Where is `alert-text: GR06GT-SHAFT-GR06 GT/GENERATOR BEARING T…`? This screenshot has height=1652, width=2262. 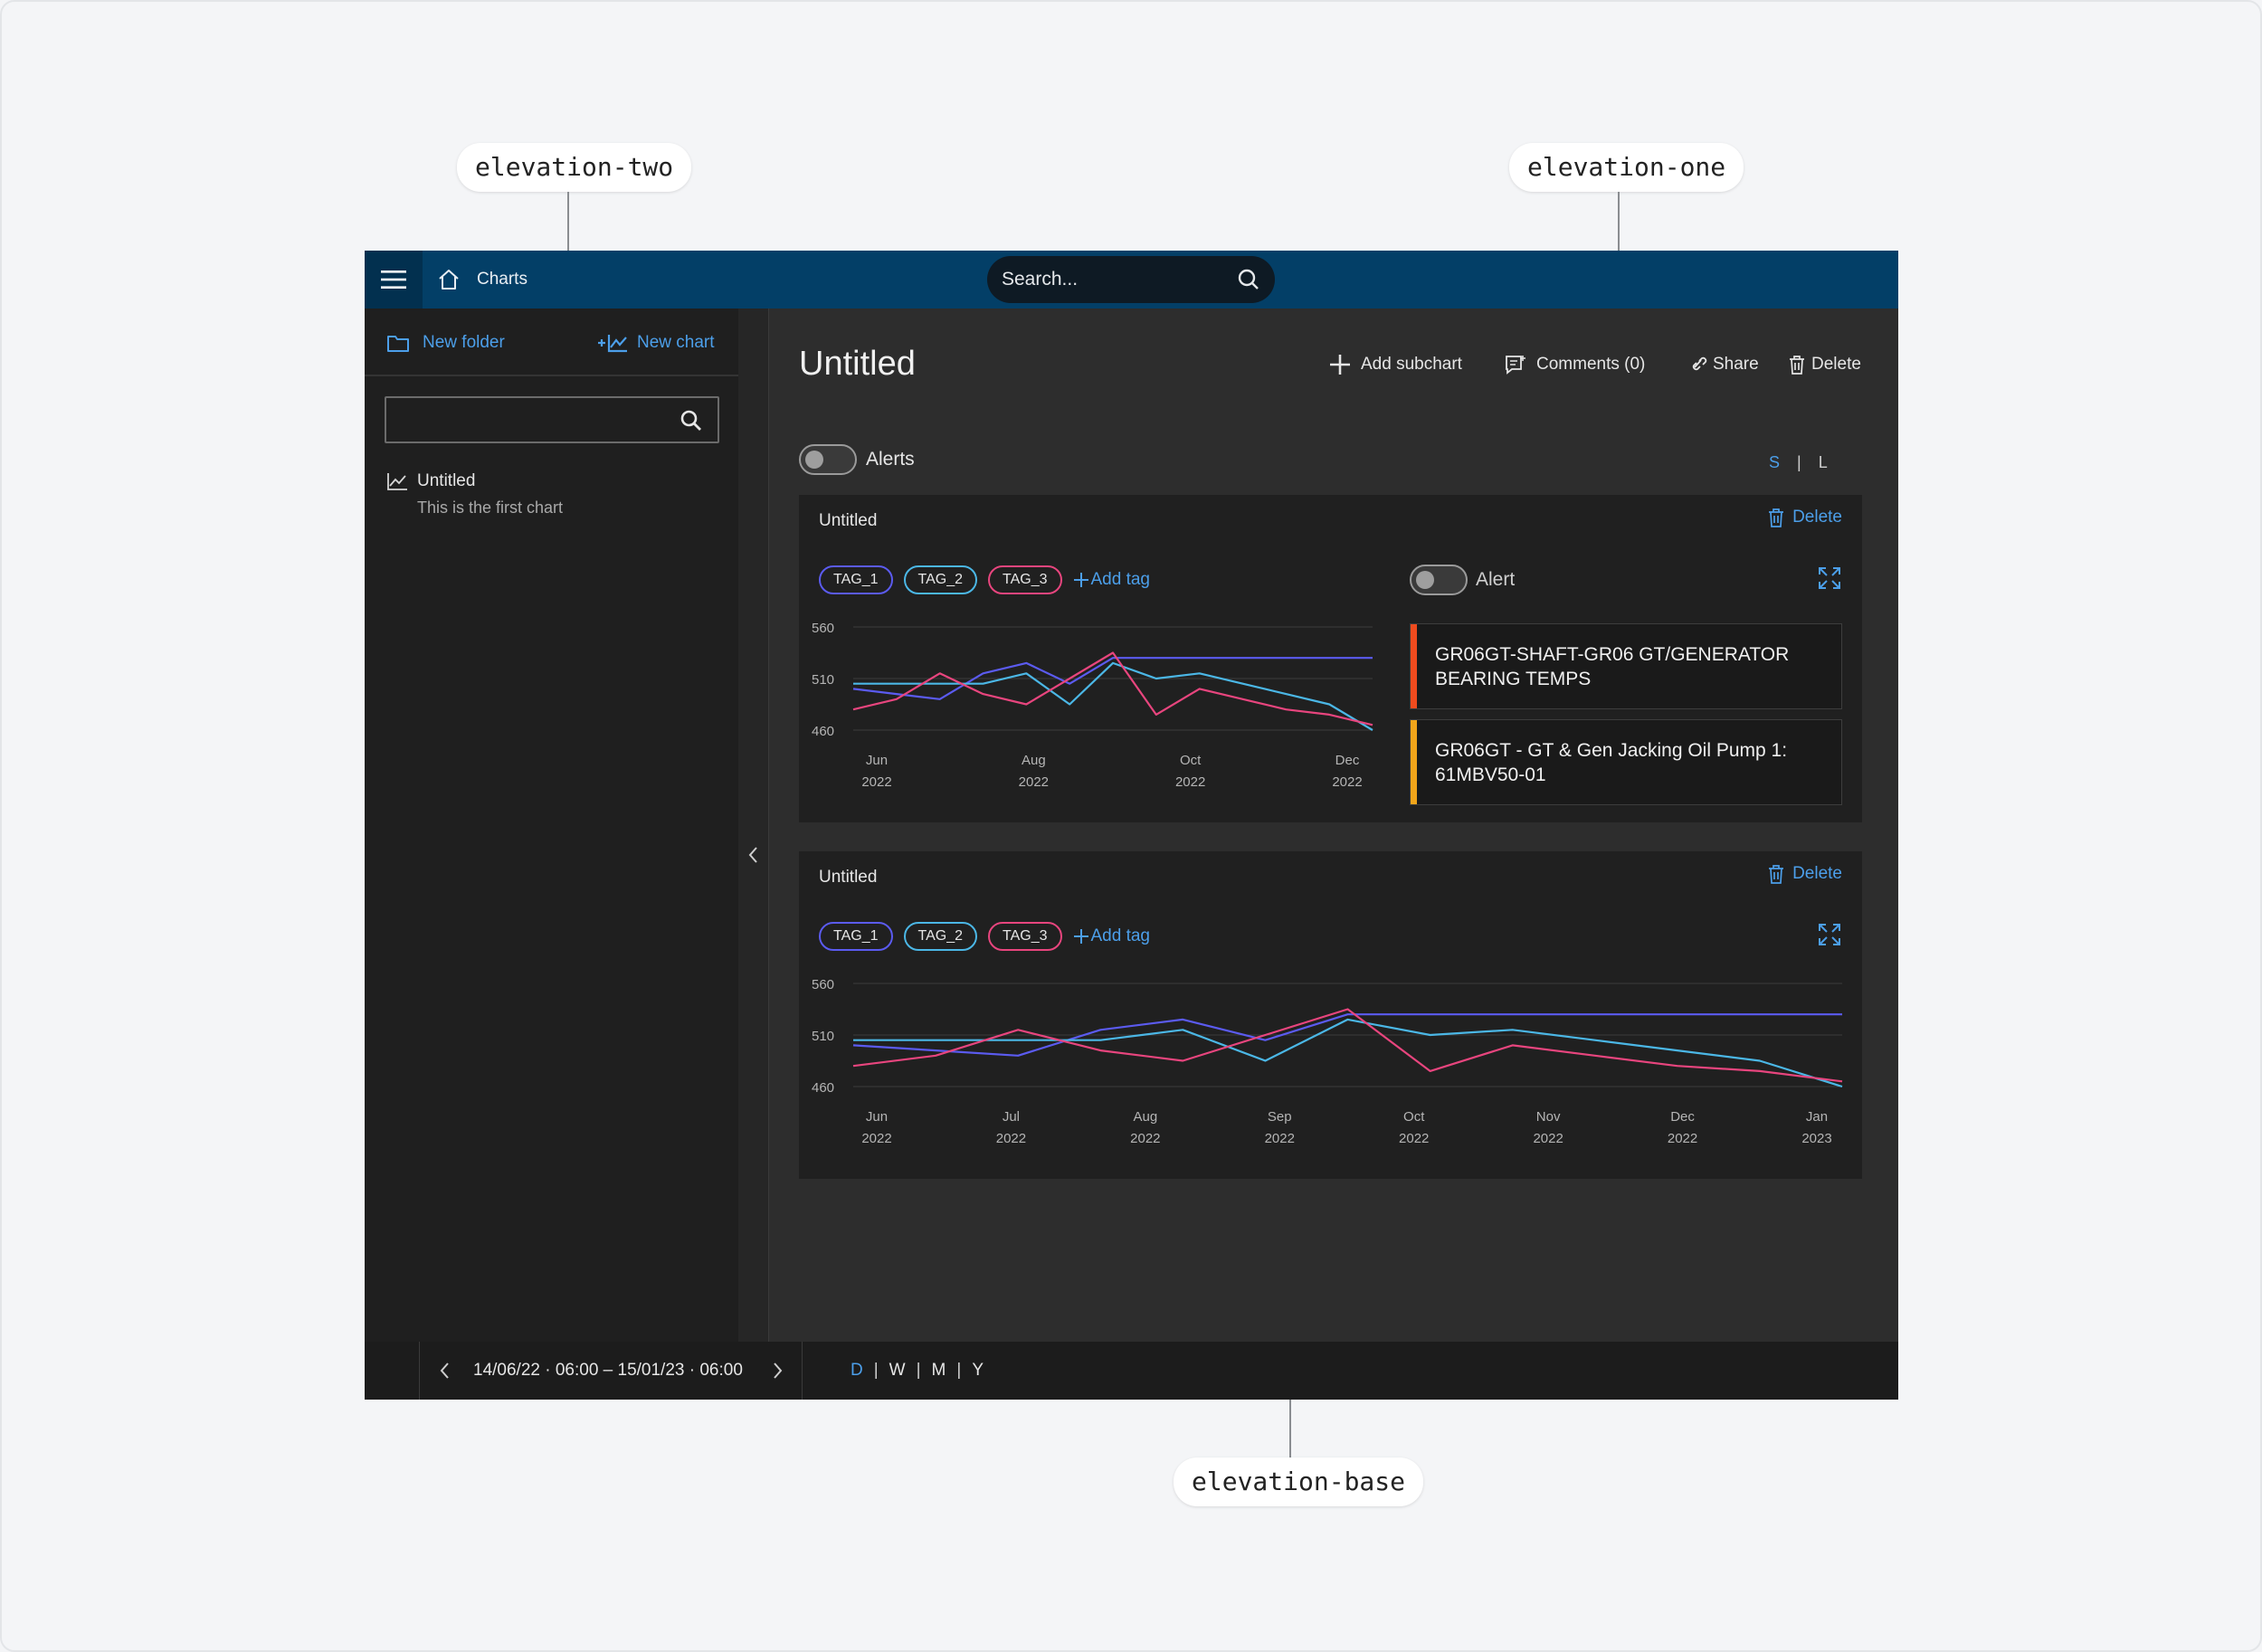
alert-text: GR06GT-SHAFT-GR06 GT/GENERATOR BEARING T… is located at coordinates (1613, 666).